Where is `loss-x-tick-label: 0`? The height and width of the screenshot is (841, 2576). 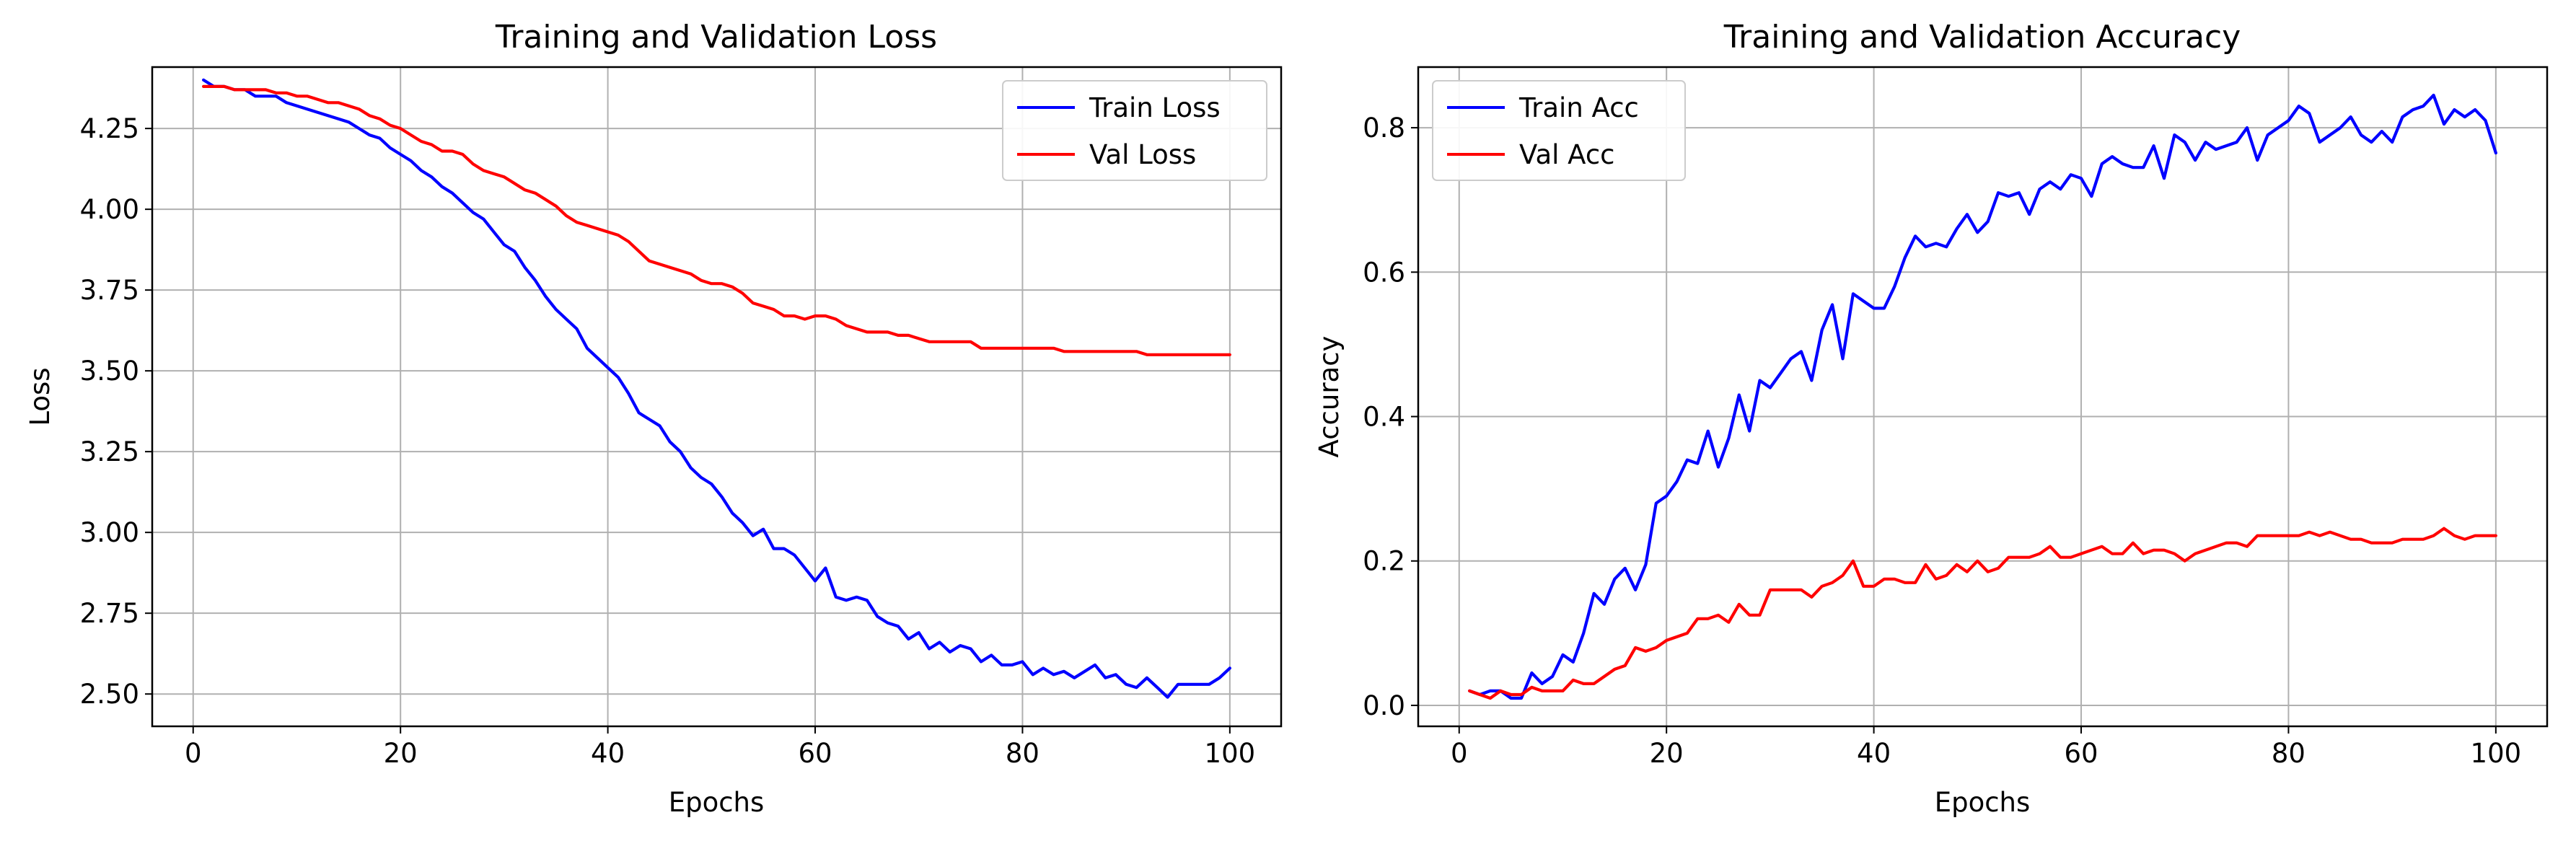 loss-x-tick-label: 0 is located at coordinates (193, 753).